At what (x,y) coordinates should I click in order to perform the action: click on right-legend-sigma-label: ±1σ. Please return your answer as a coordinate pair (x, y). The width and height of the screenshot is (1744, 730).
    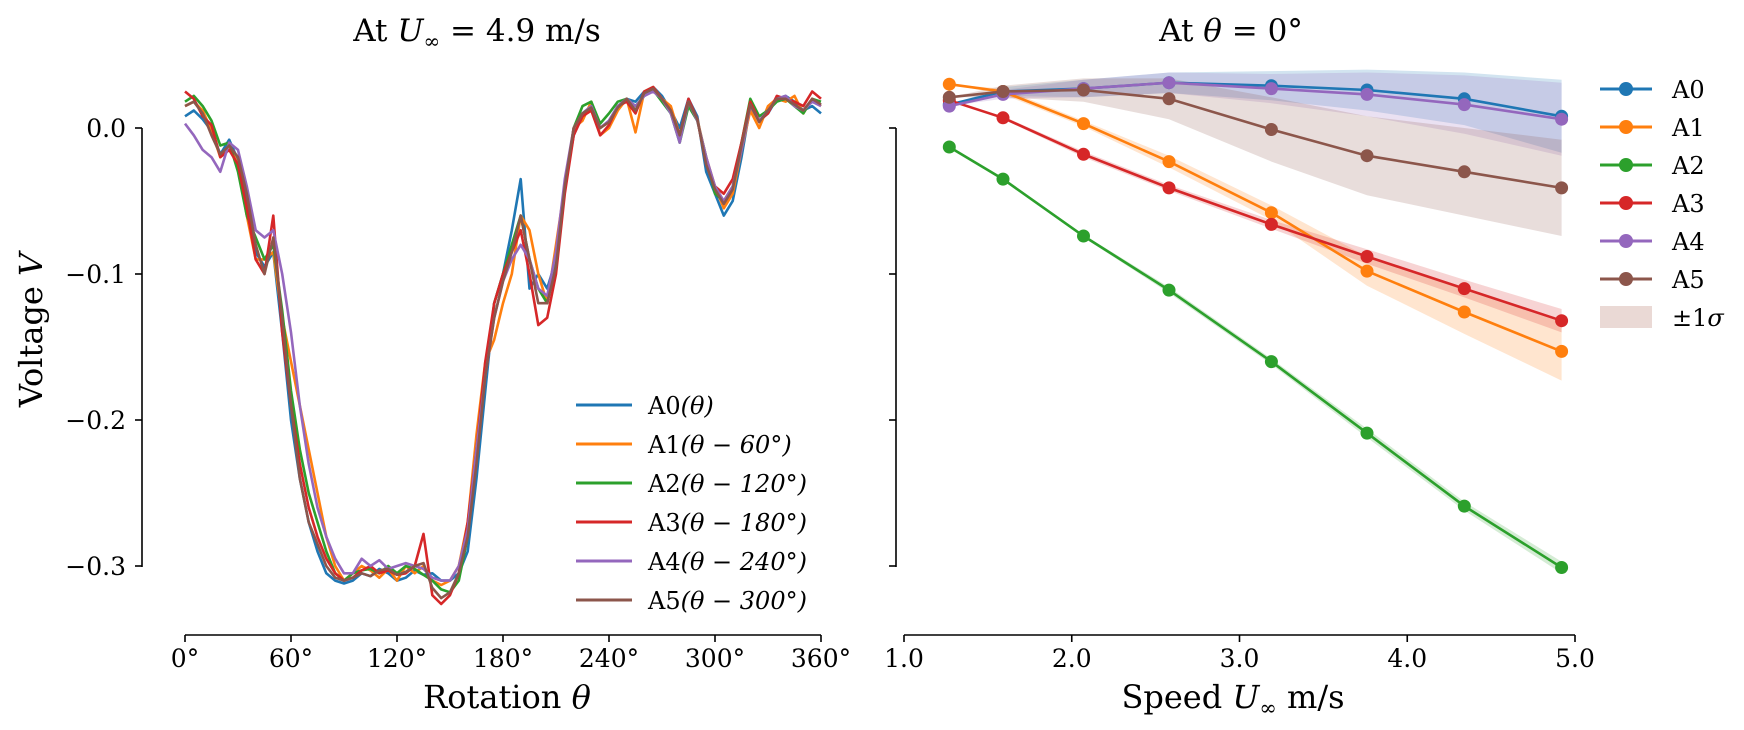
    Looking at the image, I should click on (1698, 318).